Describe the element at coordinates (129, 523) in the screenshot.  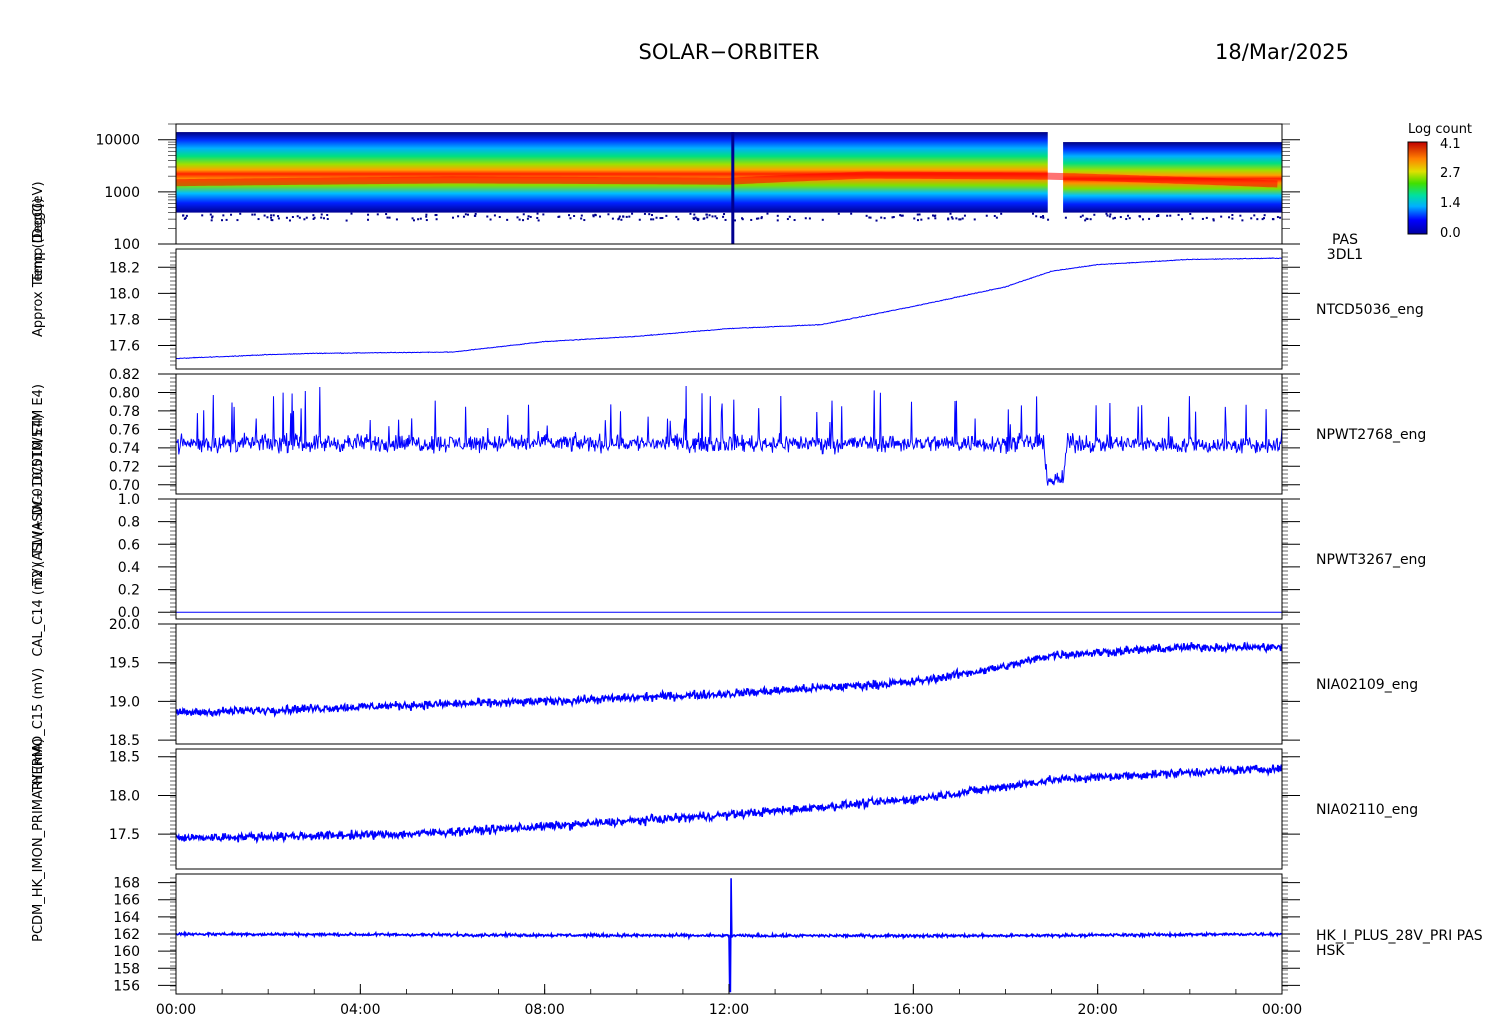
I see `y-tick-label: 0.8` at that location.